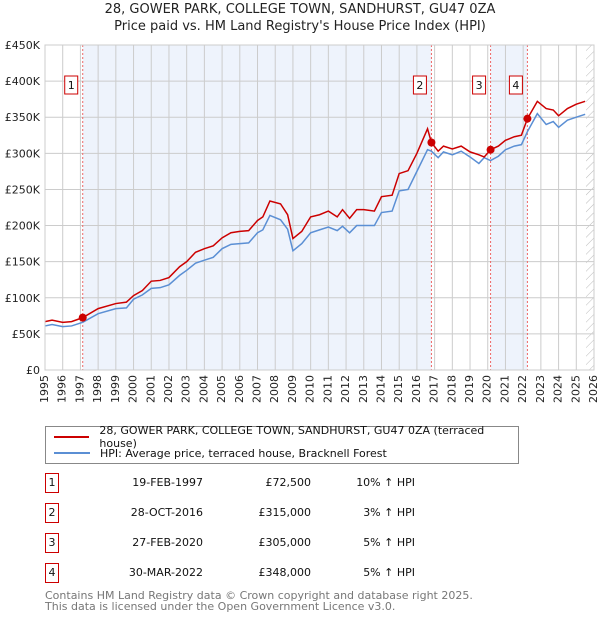 The height and width of the screenshot is (620, 600). I want to click on x-tick-label: 2001, so click(150, 389).